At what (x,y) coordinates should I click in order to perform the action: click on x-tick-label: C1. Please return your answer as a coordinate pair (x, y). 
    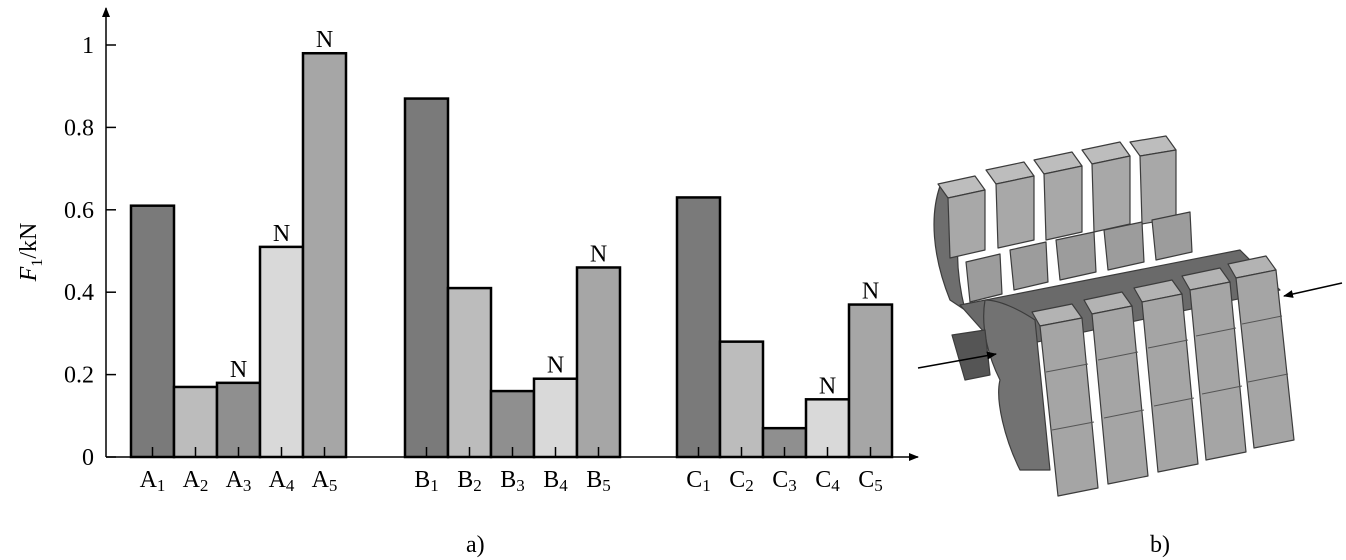
    Looking at the image, I should click on (698, 481).